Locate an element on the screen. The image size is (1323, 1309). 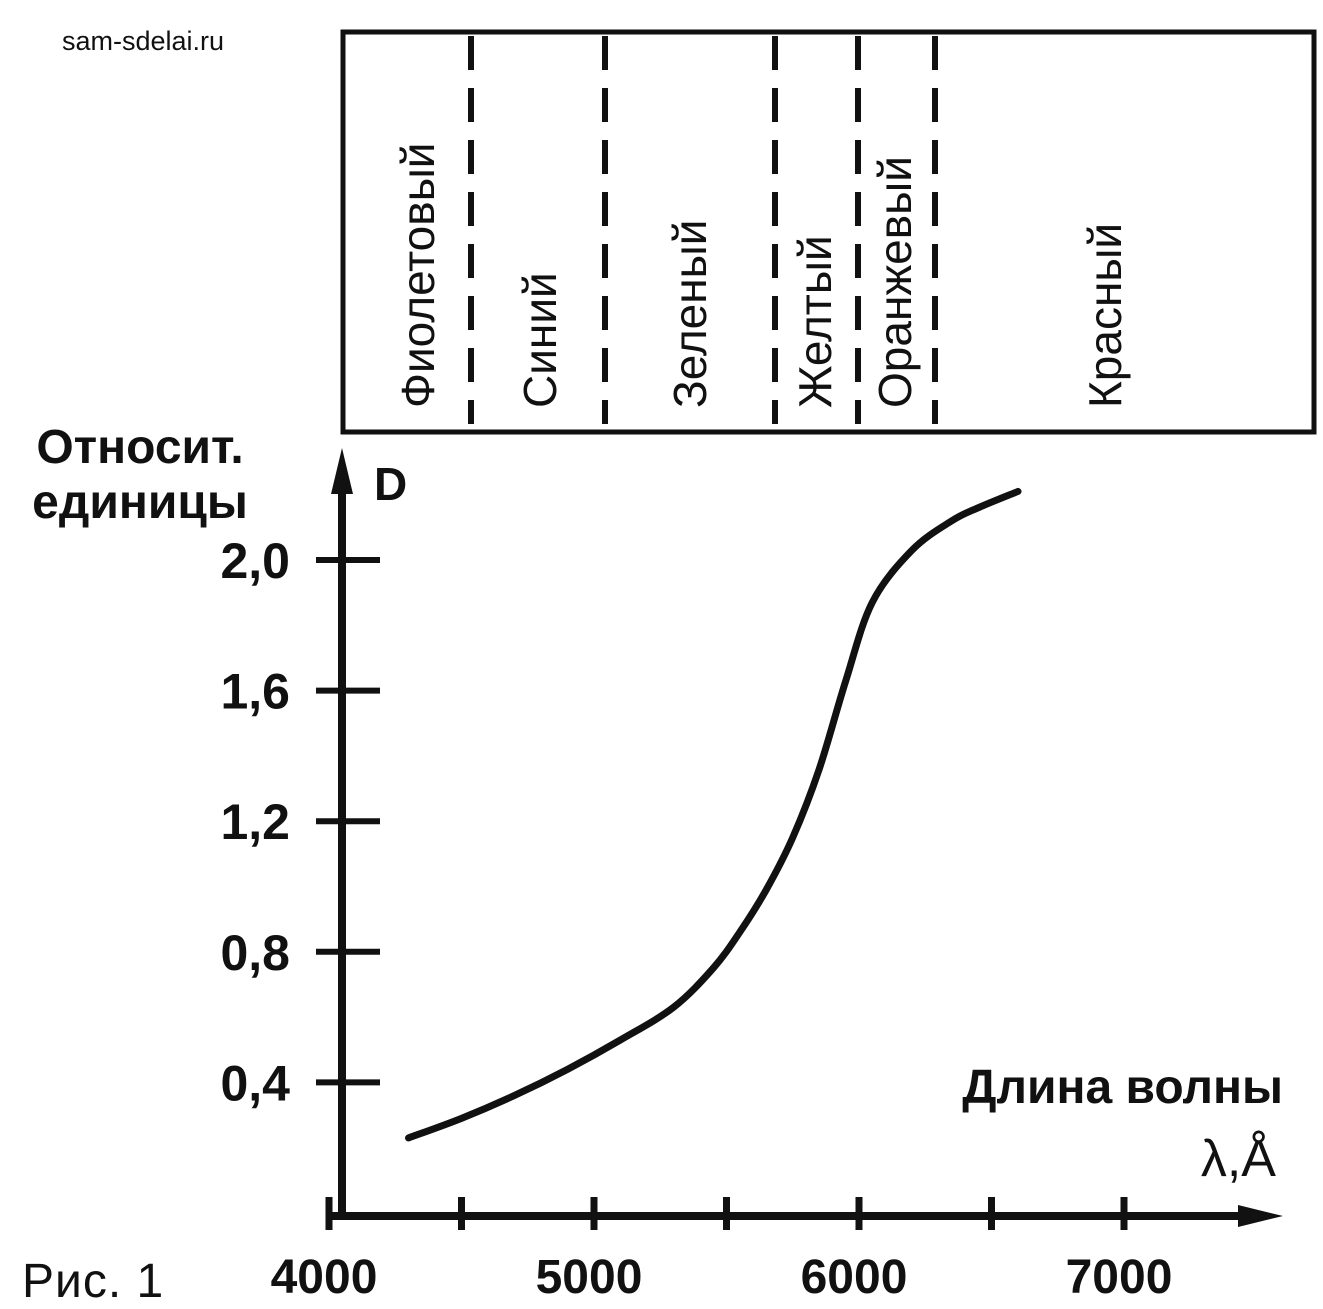
y-tick-label: 2,0 is located at coordinates (255, 561).